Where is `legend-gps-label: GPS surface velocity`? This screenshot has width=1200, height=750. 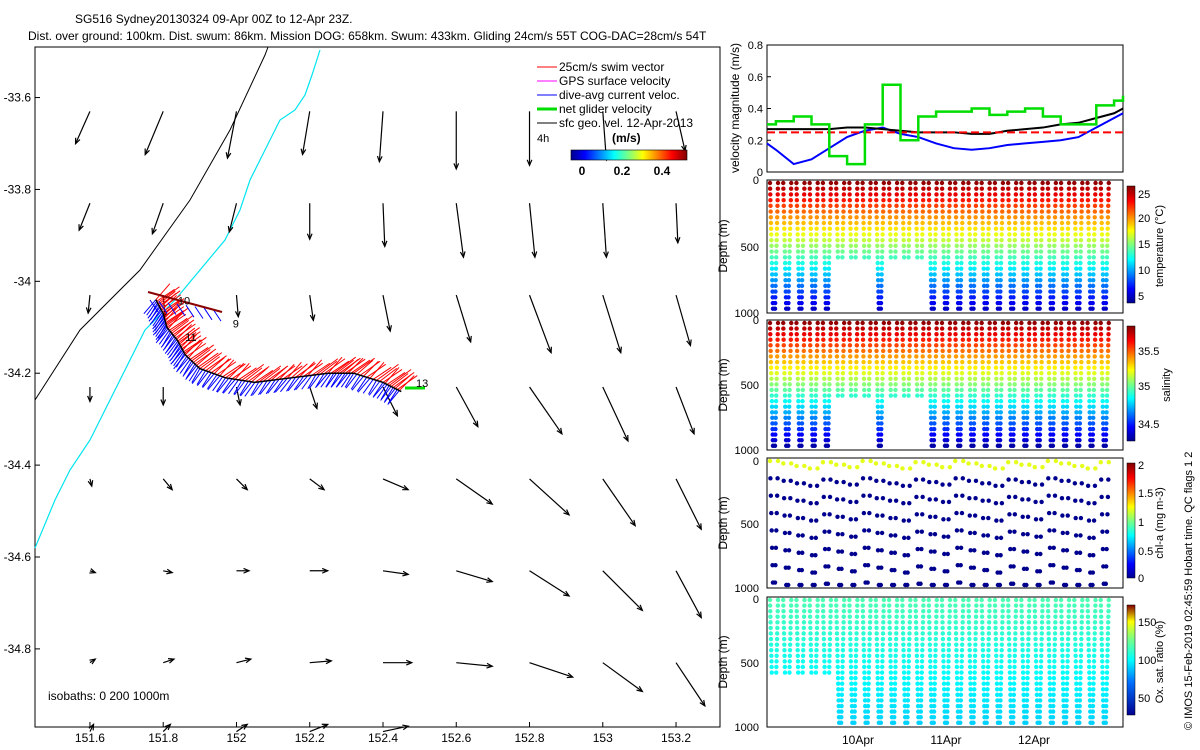 legend-gps-label: GPS surface velocity is located at coordinates (614, 81).